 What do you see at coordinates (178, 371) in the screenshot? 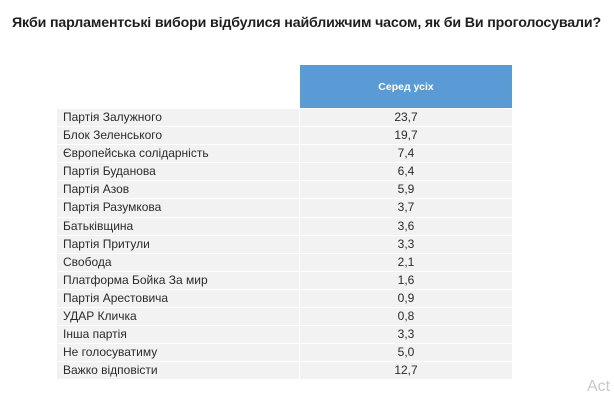
I see `party-label: Важко відповісти` at bounding box center [178, 371].